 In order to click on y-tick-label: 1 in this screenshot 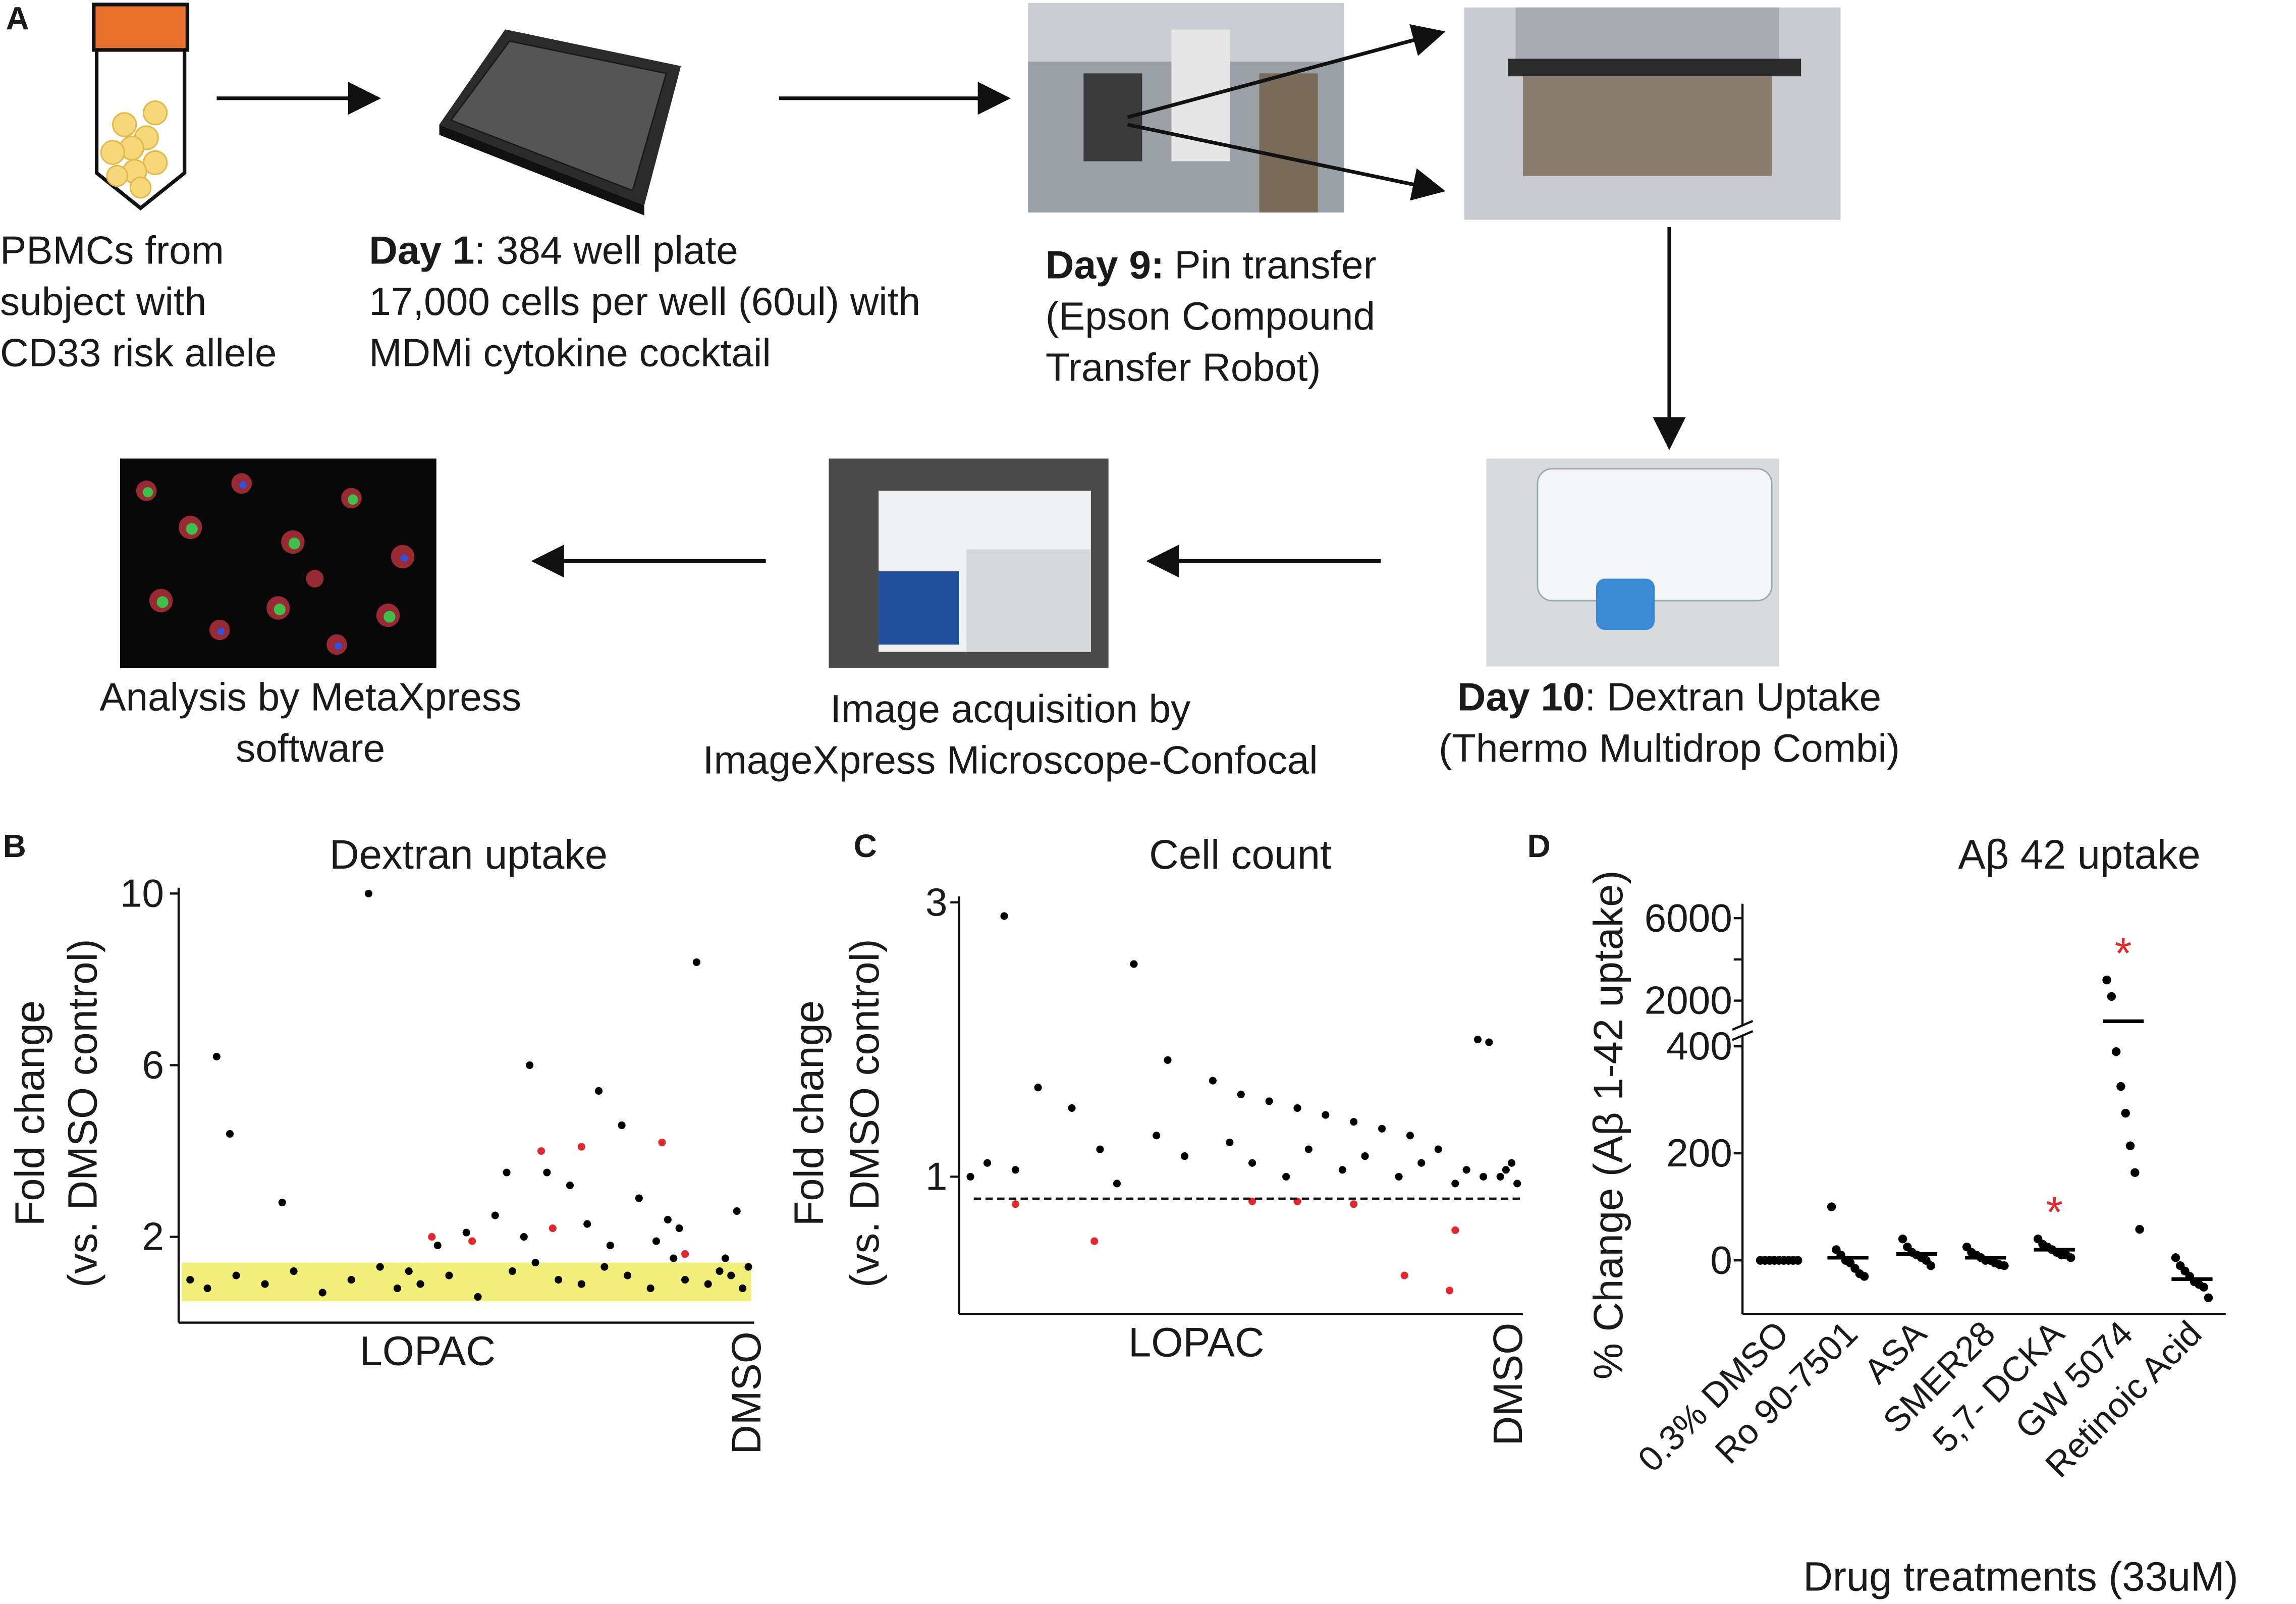, I will do `click(936, 1176)`.